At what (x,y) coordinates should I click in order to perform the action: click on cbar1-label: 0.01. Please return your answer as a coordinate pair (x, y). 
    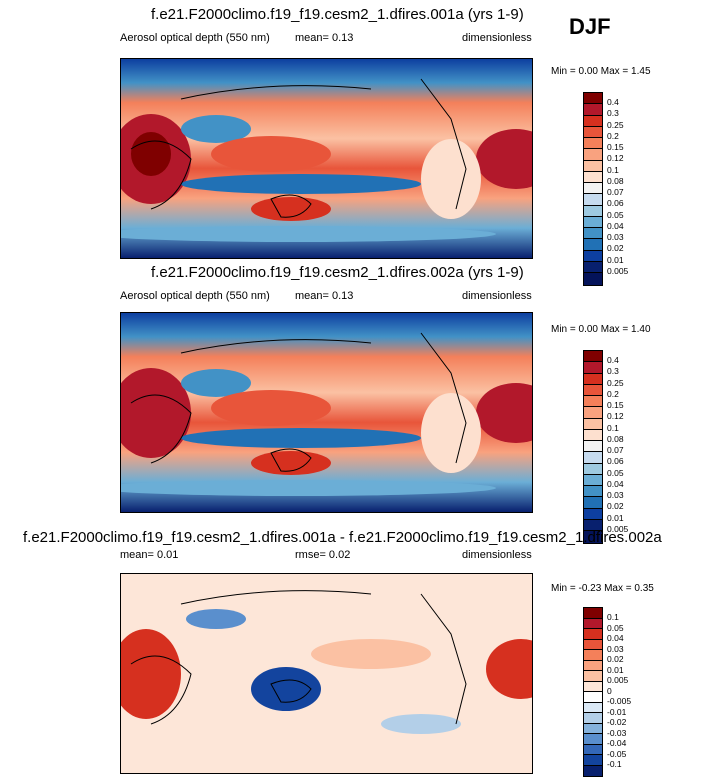
    Looking at the image, I should click on (615, 259).